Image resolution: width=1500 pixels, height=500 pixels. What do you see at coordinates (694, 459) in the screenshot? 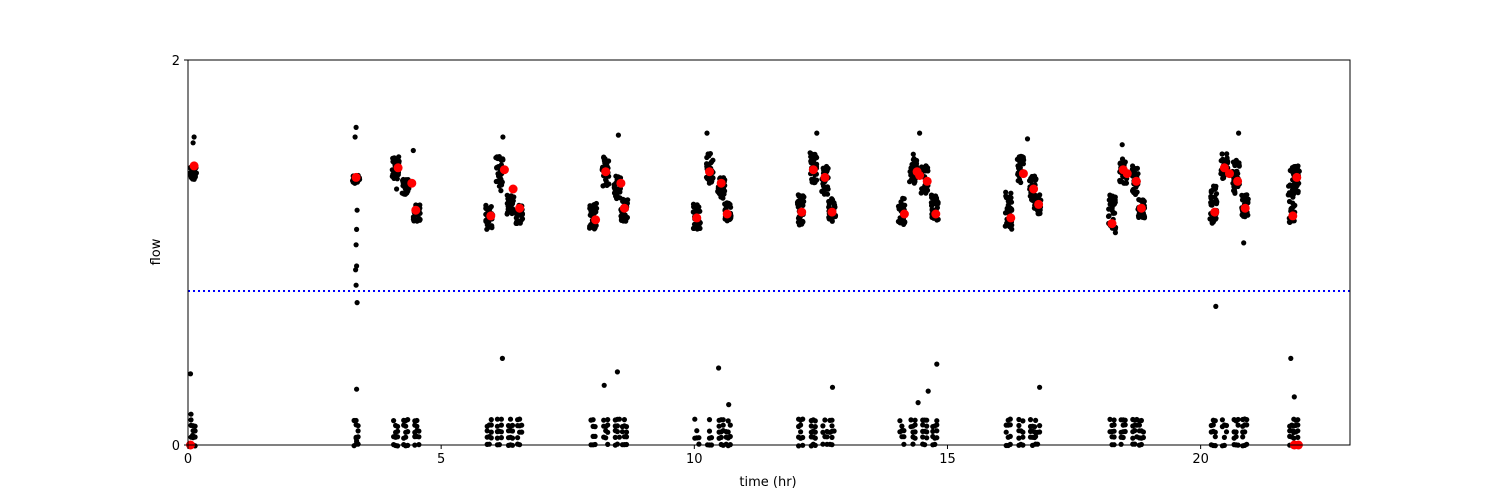
I see `x-tick-label: 10` at bounding box center [694, 459].